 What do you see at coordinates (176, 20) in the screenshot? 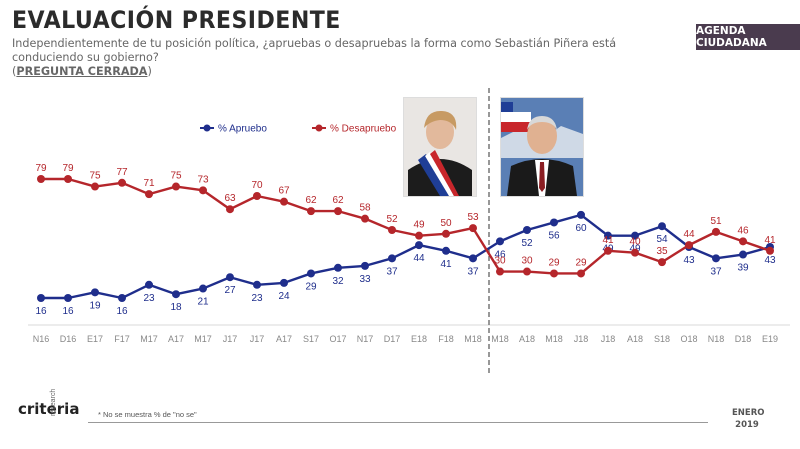
I see `page-title: EVALUACIÓN PRESIDENTE` at bounding box center [176, 20].